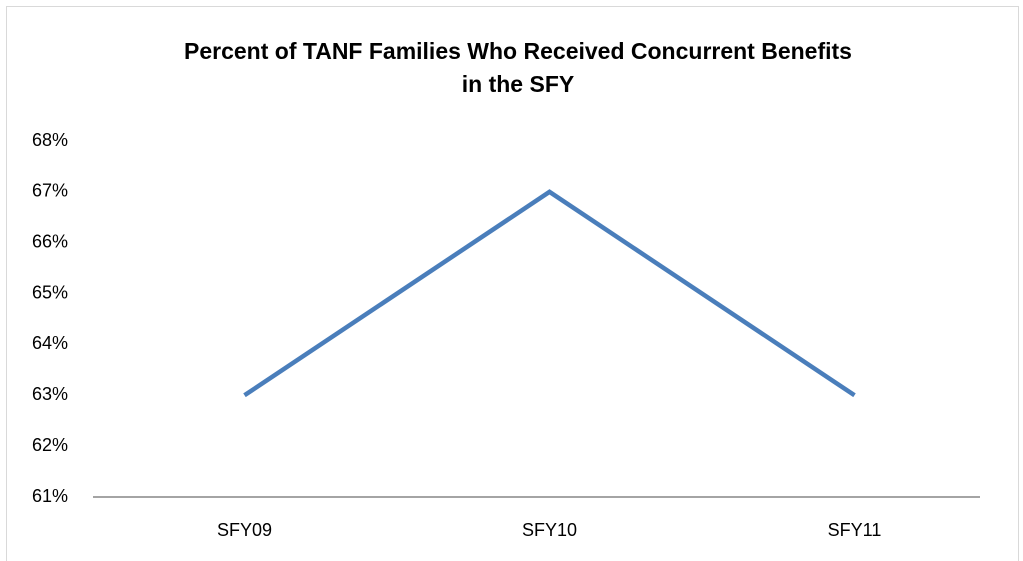 The width and height of the screenshot is (1023, 561). I want to click on y-tick-label: 63%, so click(50, 394).